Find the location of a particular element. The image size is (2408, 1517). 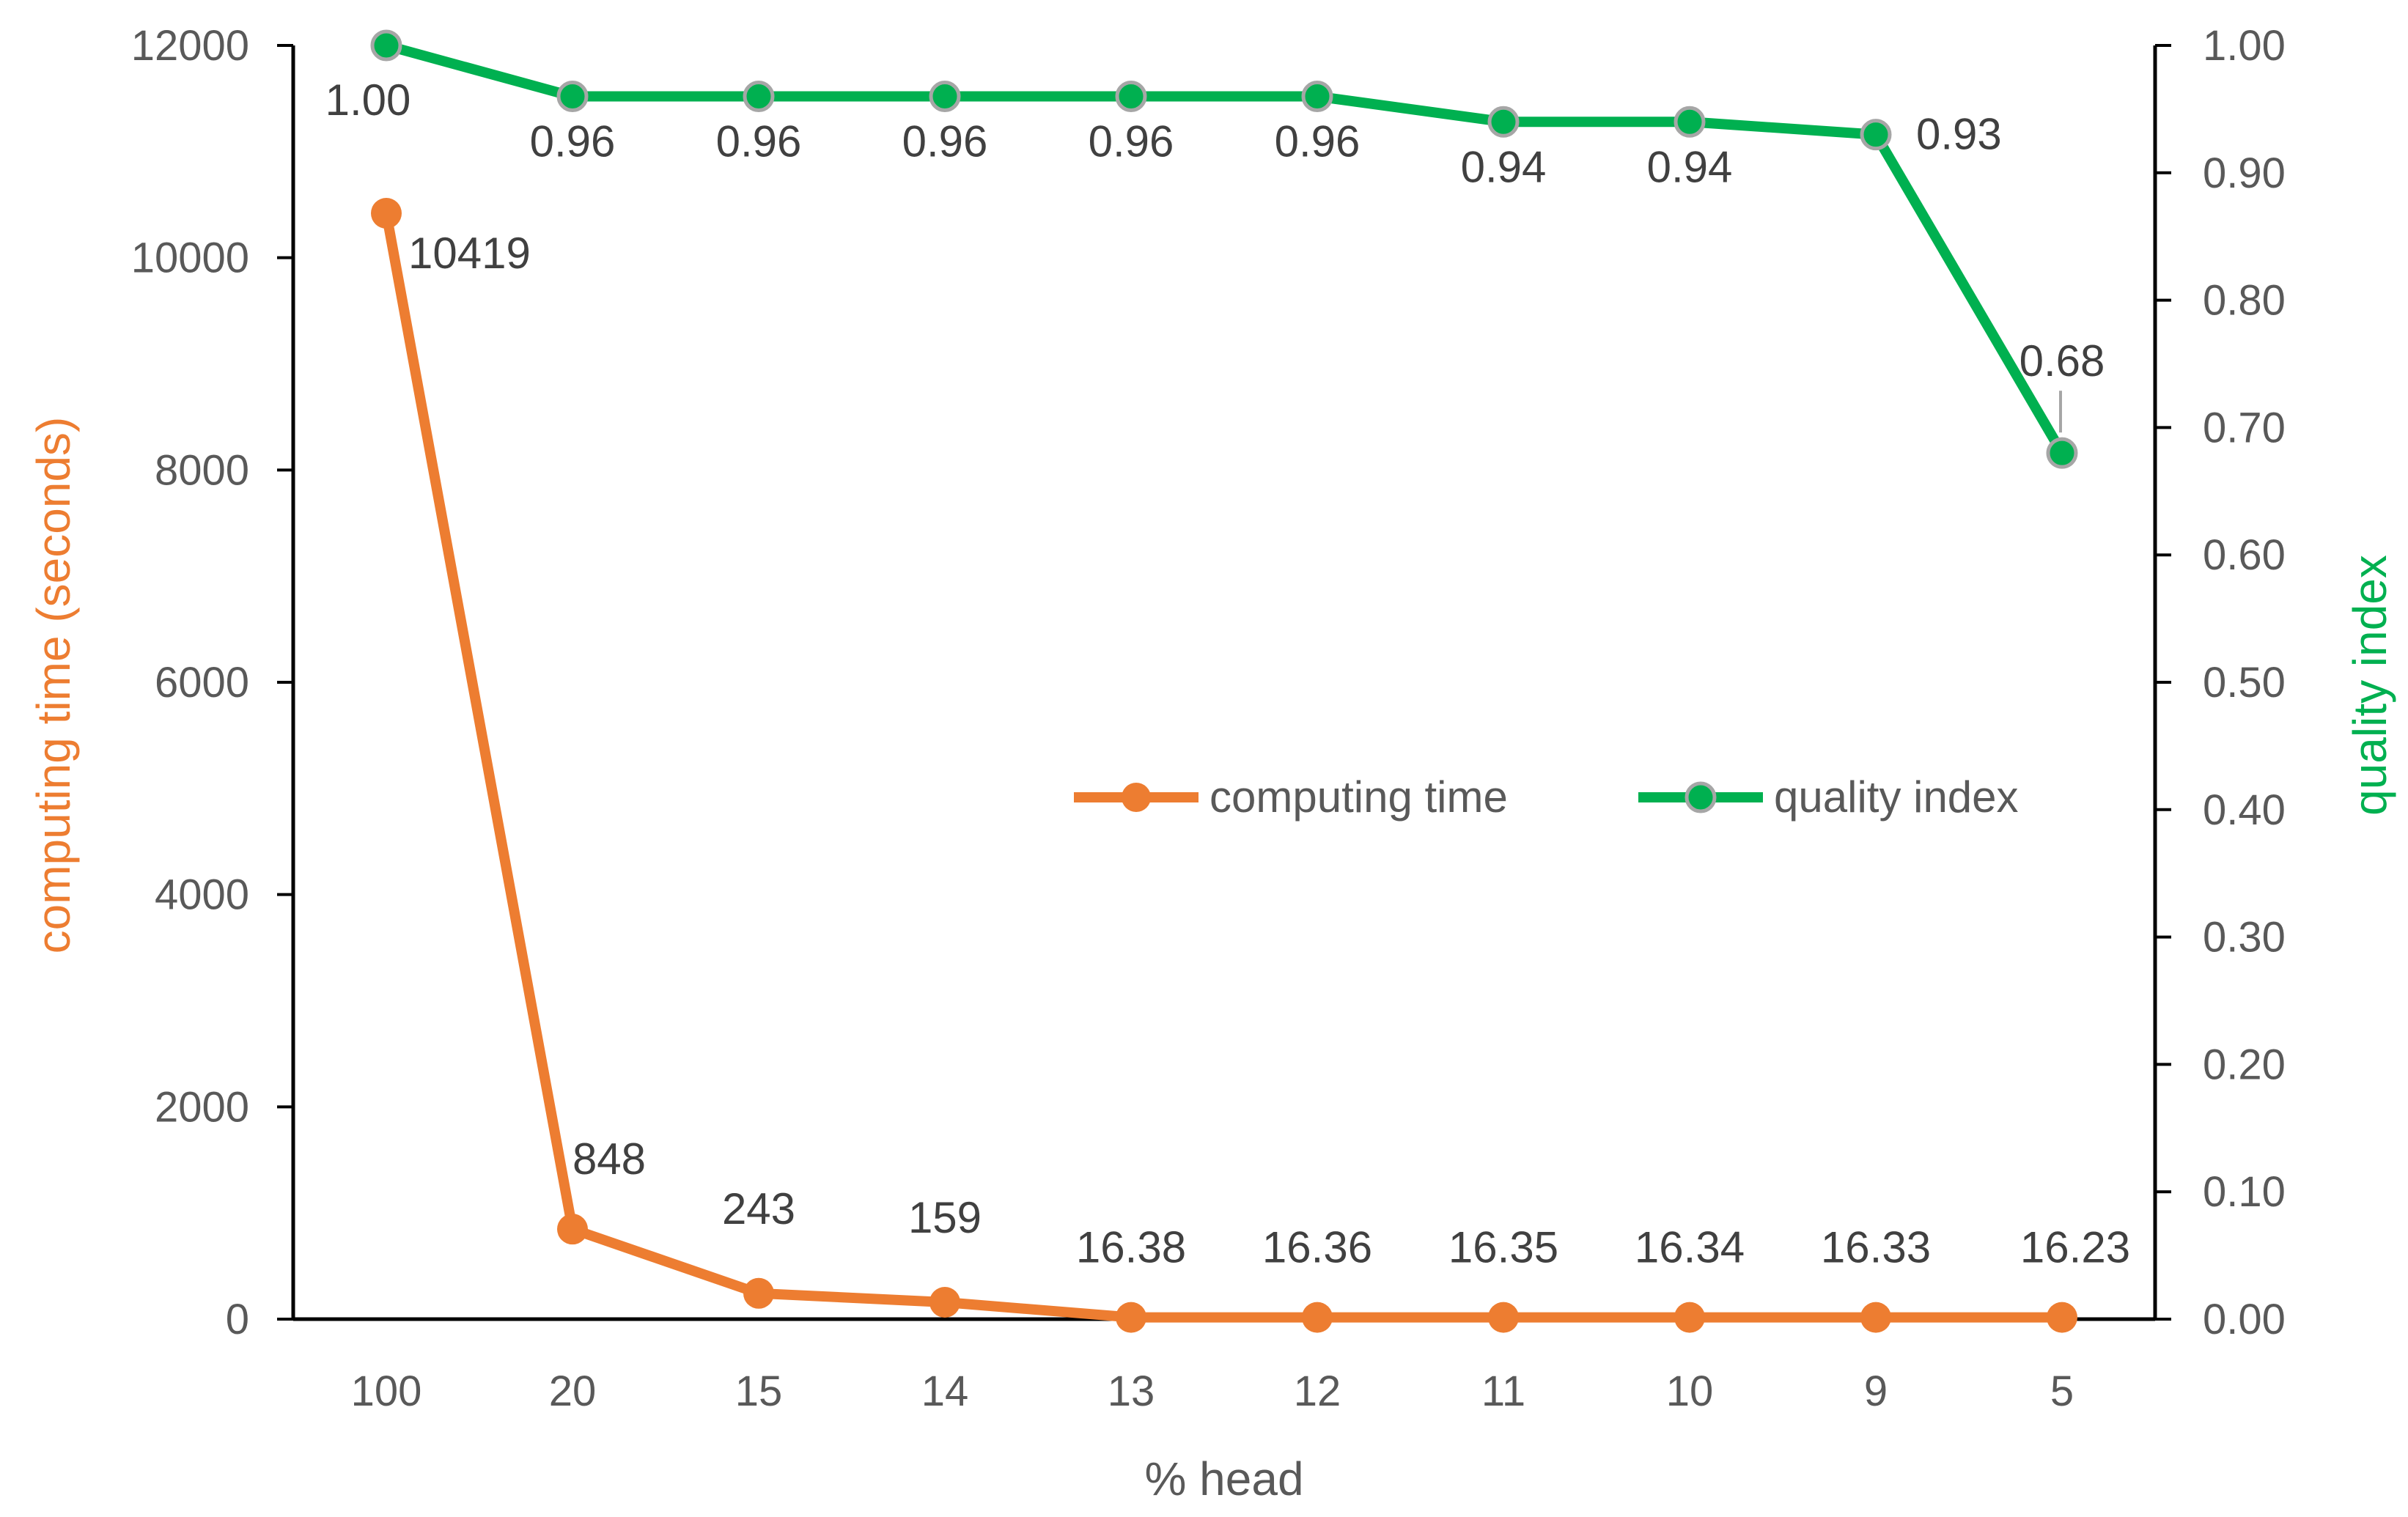

data-label-computing-time: 16.35 is located at coordinates (1503, 1247).